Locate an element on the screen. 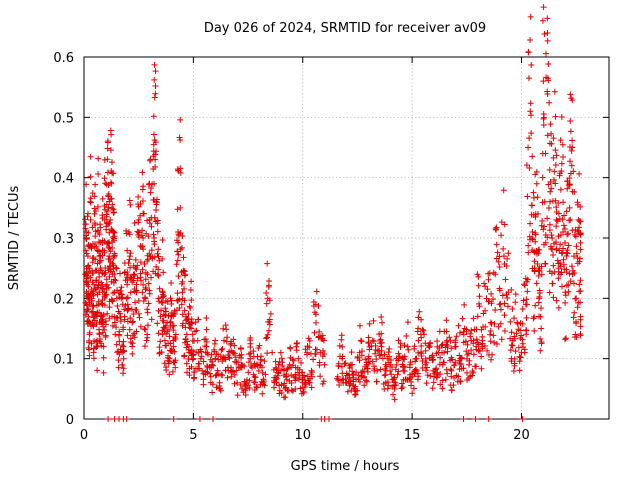 Image resolution: width=640 pixels, height=480 pixels. x-tick-label: 0 is located at coordinates (84, 435).